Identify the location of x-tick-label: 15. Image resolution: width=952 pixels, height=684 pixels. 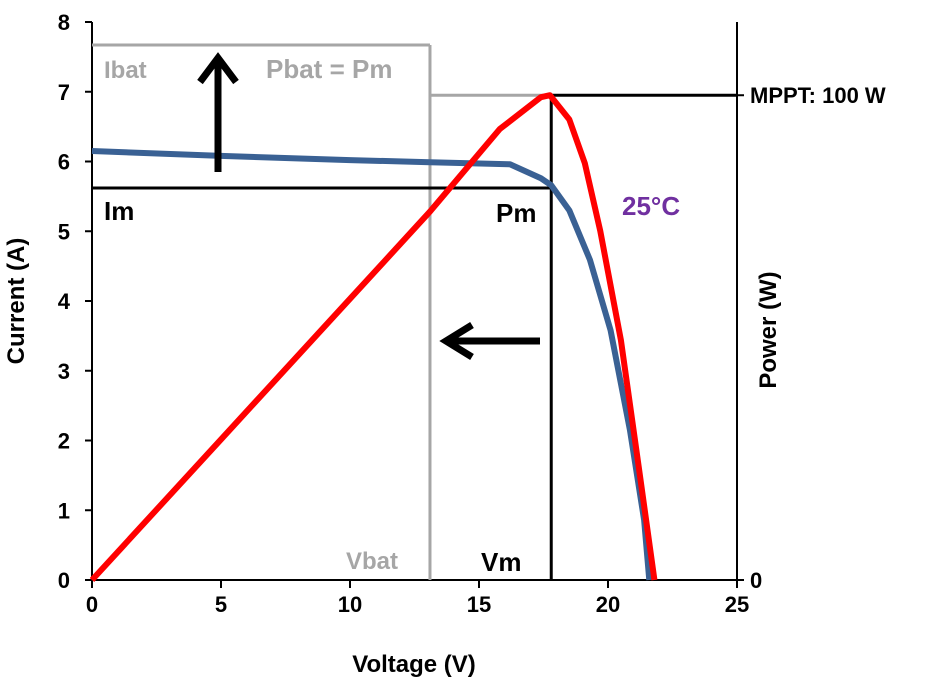
(479, 604).